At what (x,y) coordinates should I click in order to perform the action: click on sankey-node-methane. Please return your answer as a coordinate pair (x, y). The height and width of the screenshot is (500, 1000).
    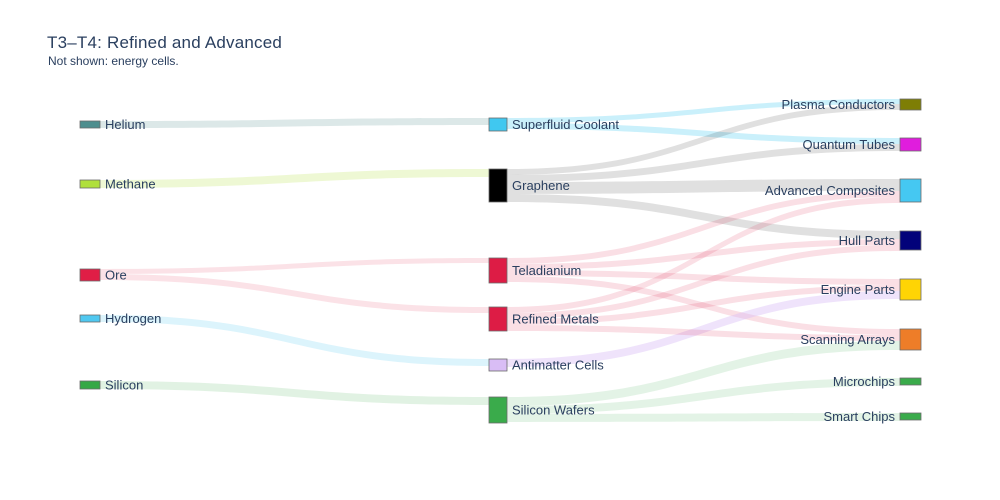
    Looking at the image, I should click on (90, 184).